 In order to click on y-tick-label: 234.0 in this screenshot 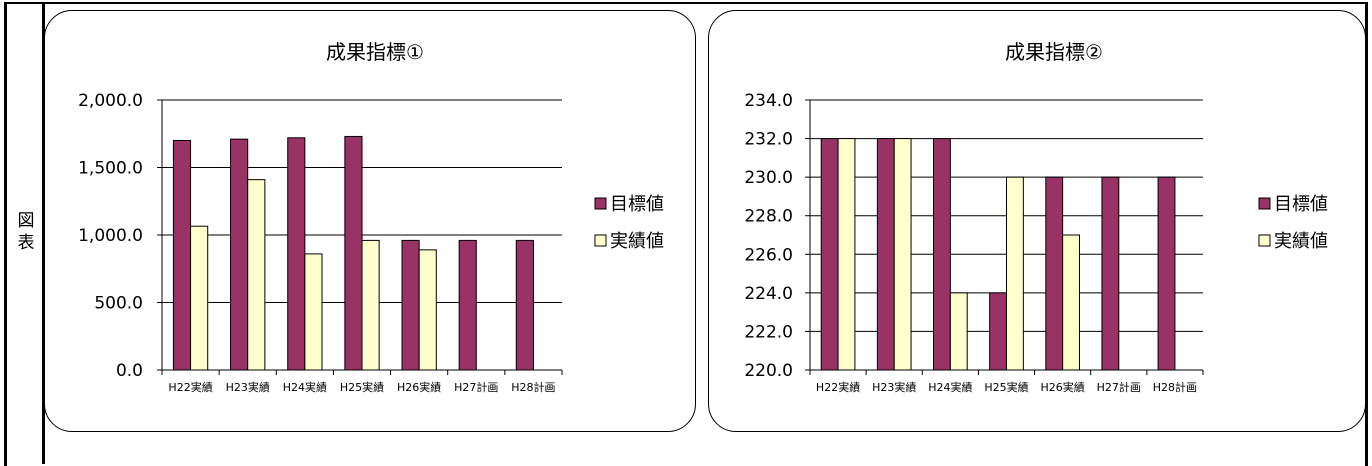, I will do `click(768, 101)`.